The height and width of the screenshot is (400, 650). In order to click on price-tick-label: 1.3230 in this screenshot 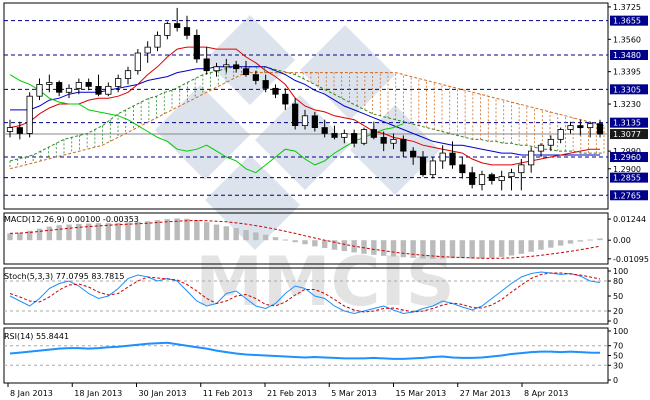, I will do `click(627, 104)`.